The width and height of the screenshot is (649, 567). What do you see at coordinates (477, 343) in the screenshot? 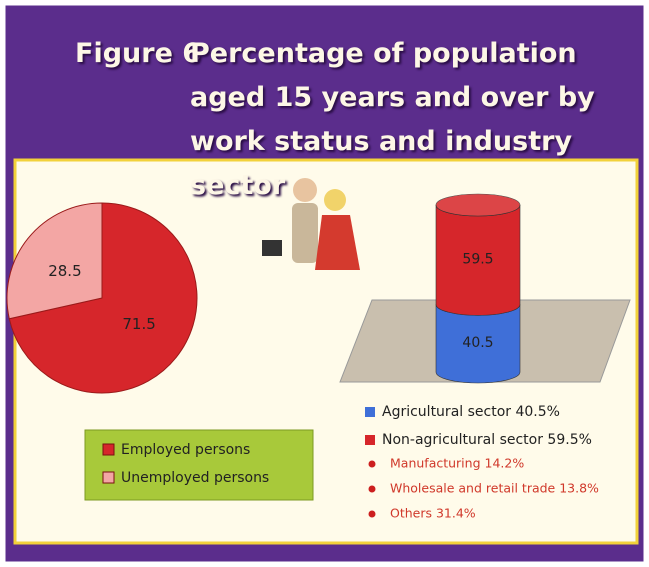
I see `data-label: 40.5` at bounding box center [477, 343].